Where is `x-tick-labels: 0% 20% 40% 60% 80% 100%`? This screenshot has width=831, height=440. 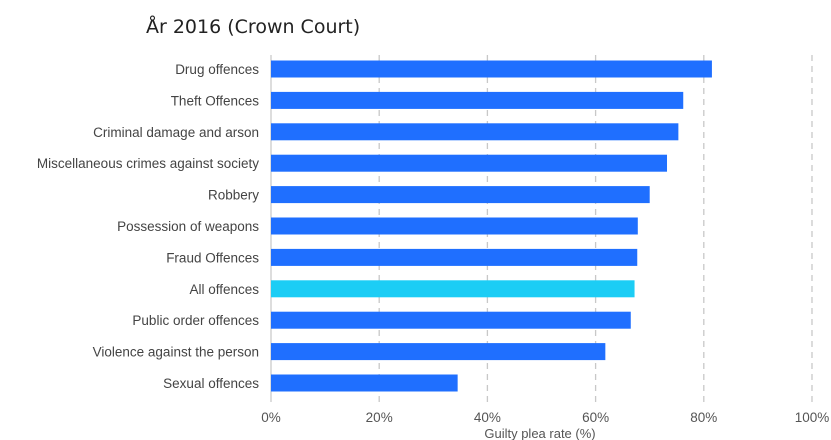
x-tick-labels: 0% 20% 40% 60% 80% 100% is located at coordinates (545, 417).